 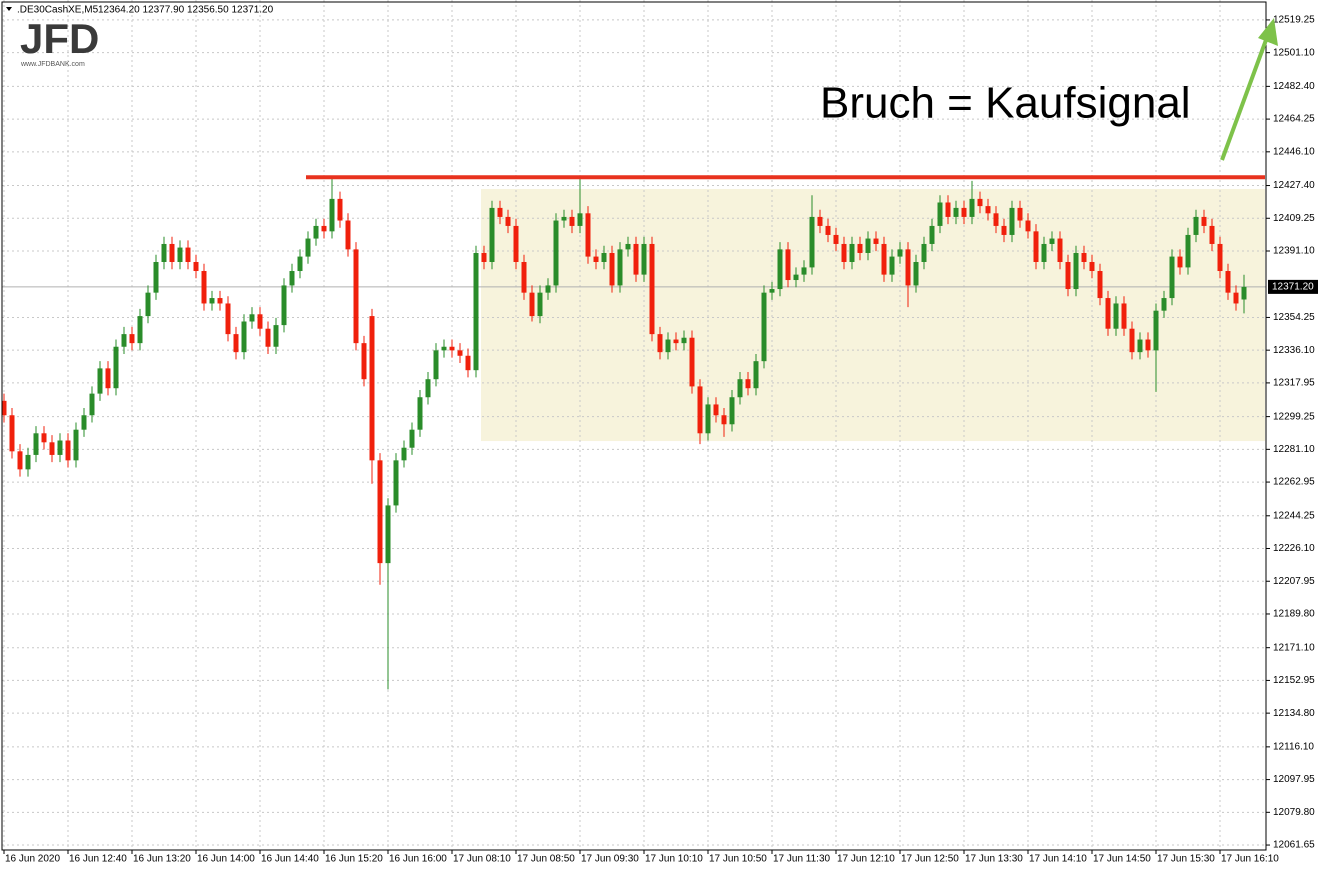 What do you see at coordinates (52, 64) in the screenshot?
I see `logo-url: www.JFDBANK.com` at bounding box center [52, 64].